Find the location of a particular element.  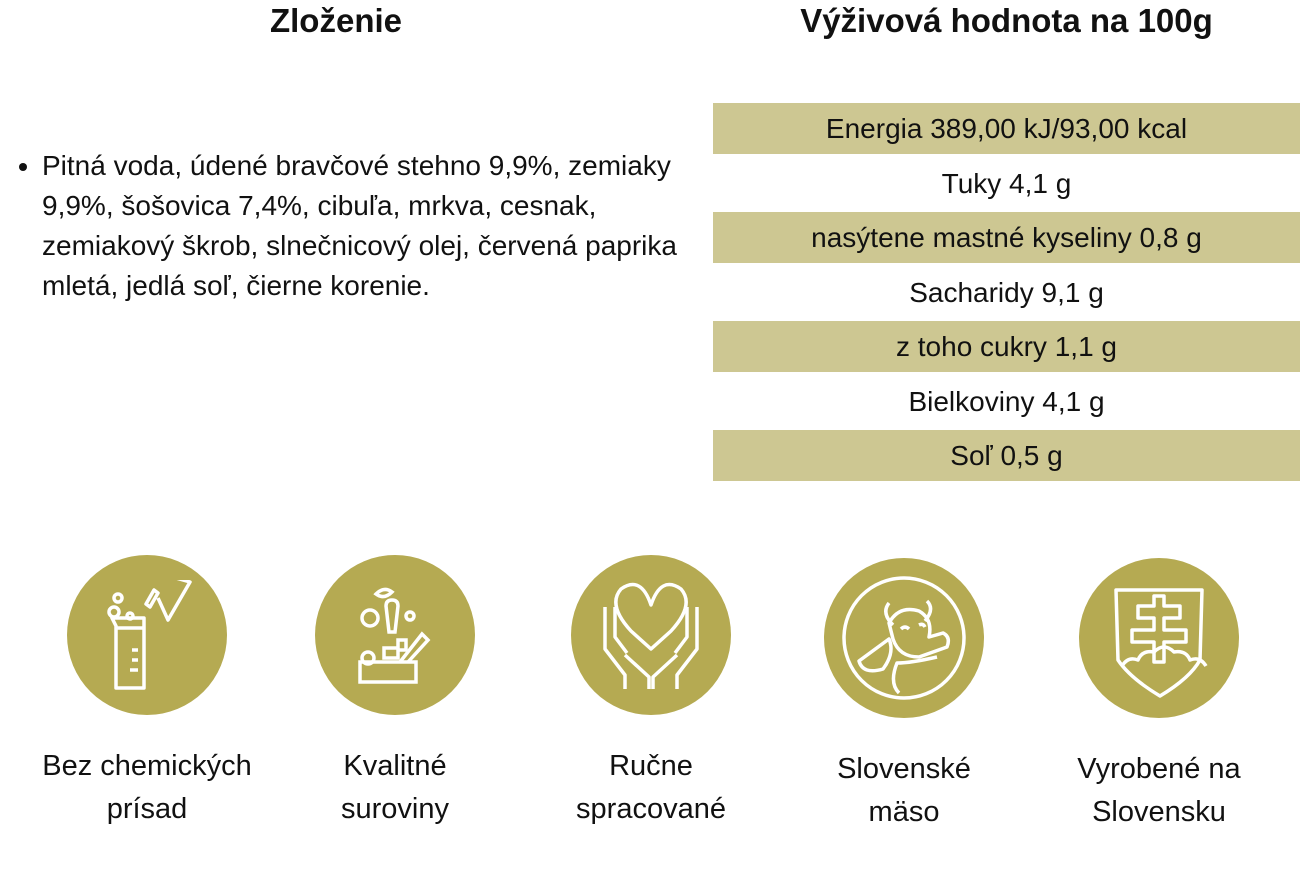

vegetables-icon is located at coordinates (394, 635).